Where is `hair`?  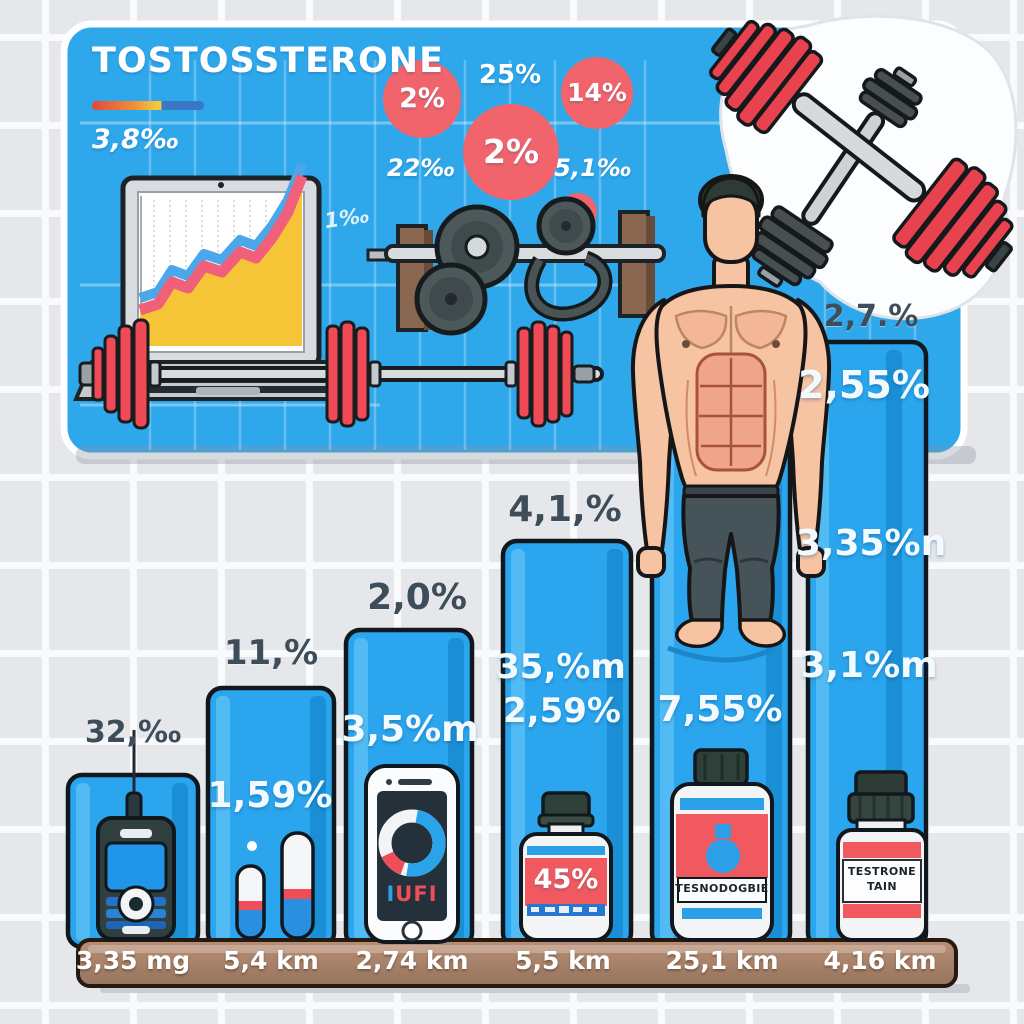 hair is located at coordinates (731, 197).